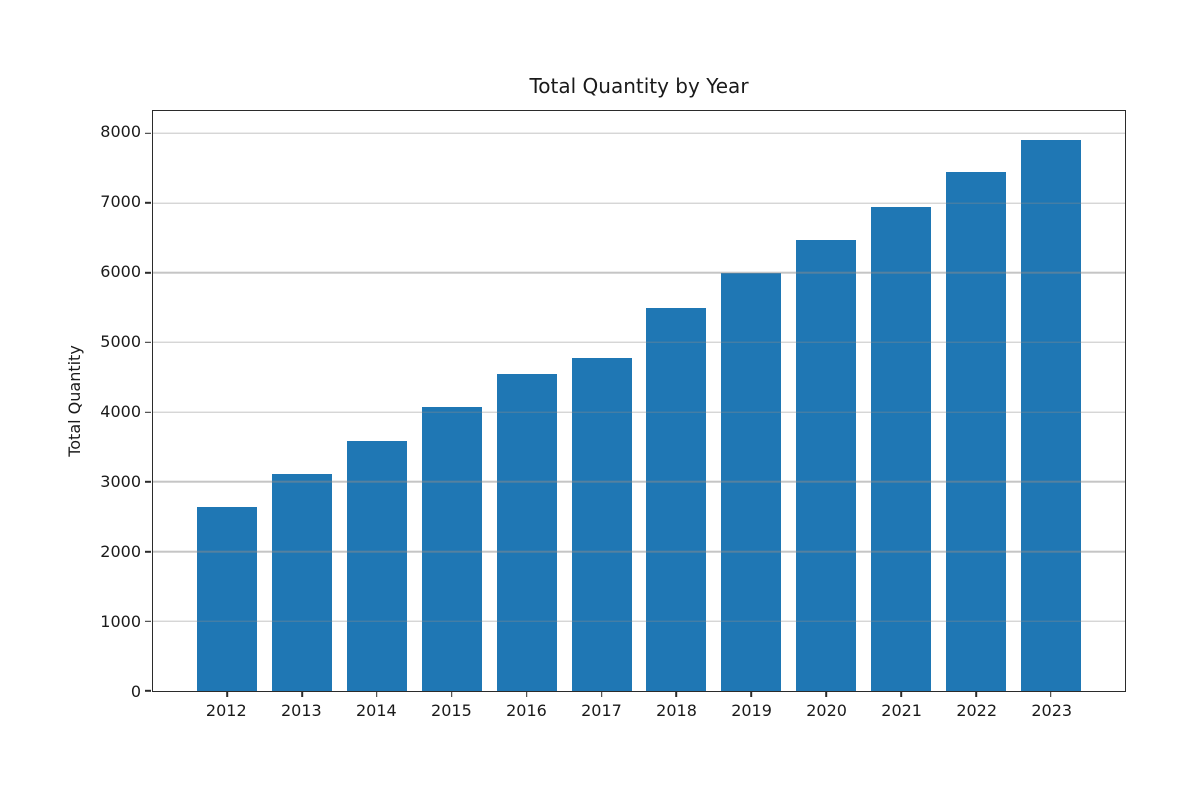 The height and width of the screenshot is (800, 1200). Describe the element at coordinates (120, 412) in the screenshot. I see `y-tick-label: 4000` at that location.